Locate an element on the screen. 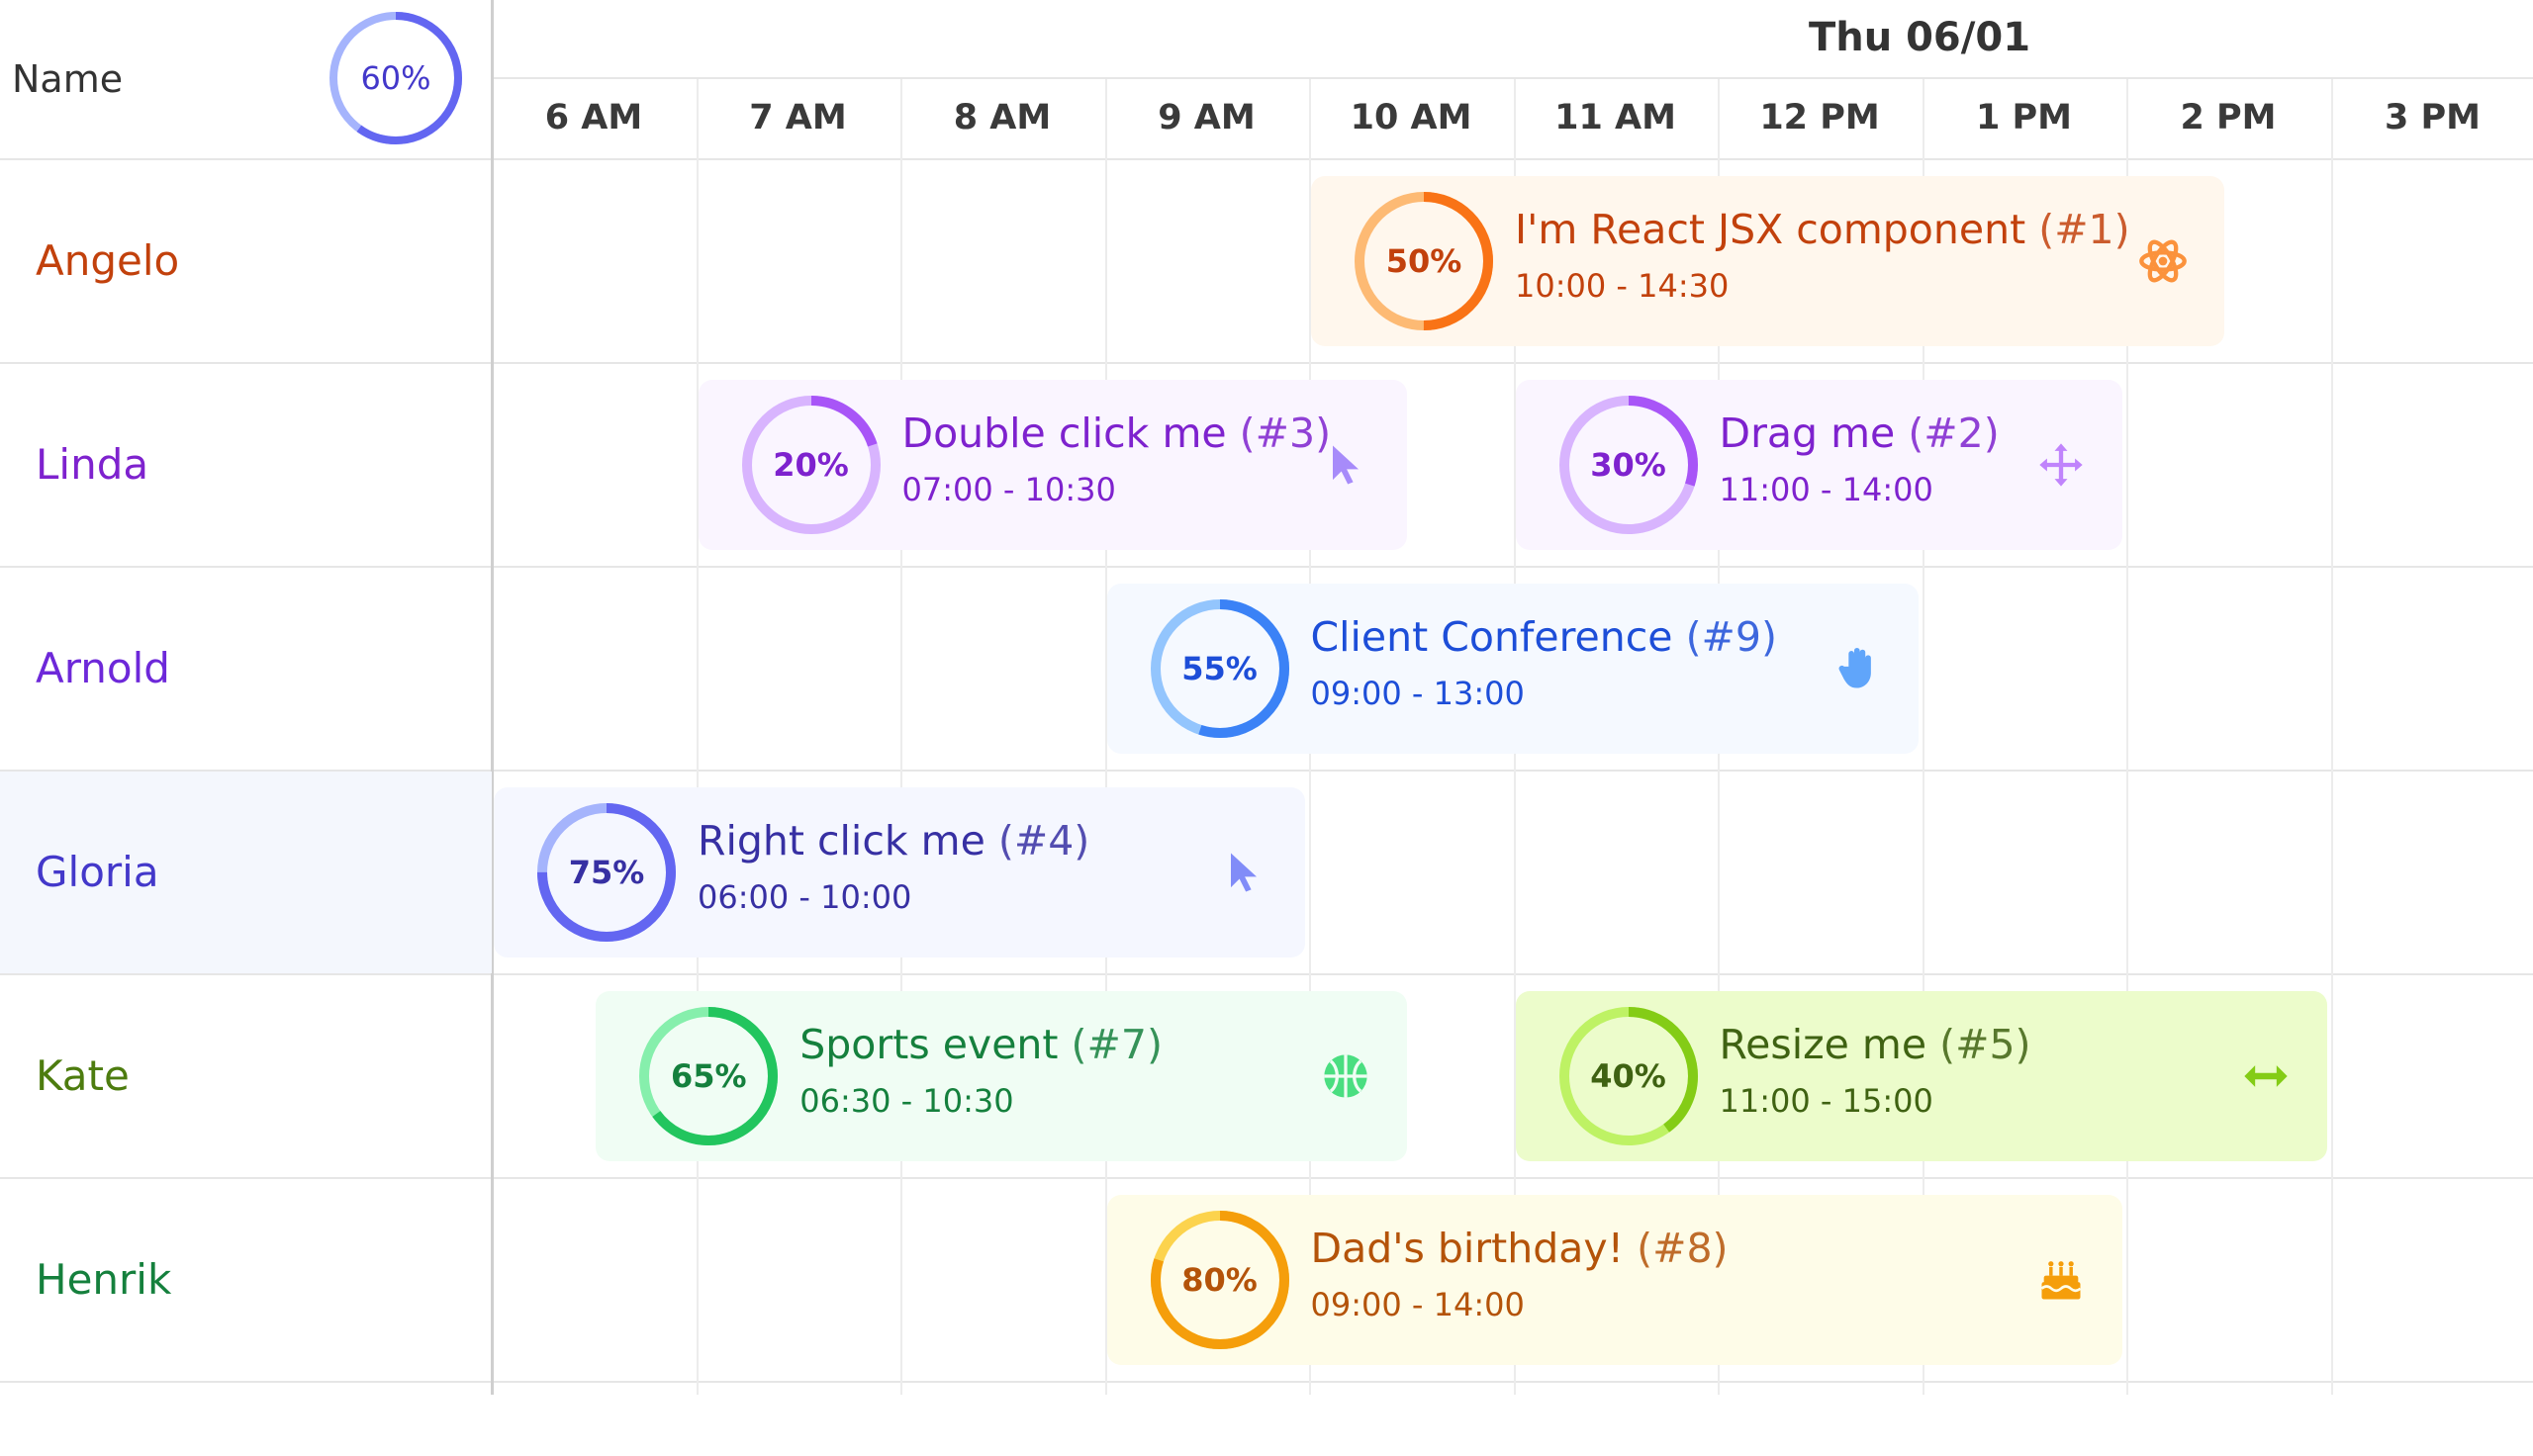  event-progress-progress-label: 80% is located at coordinates (1219, 1280).